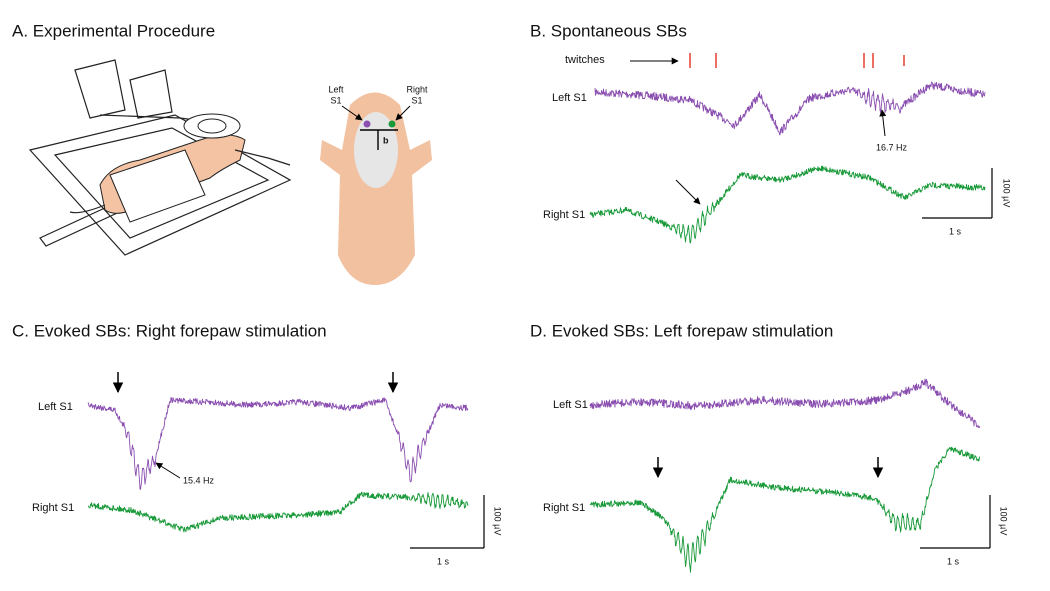 Image resolution: width=1050 pixels, height=591 pixels. I want to click on panel-title: C. Evoked SBs: Right forepaw stimulation, so click(169, 330).